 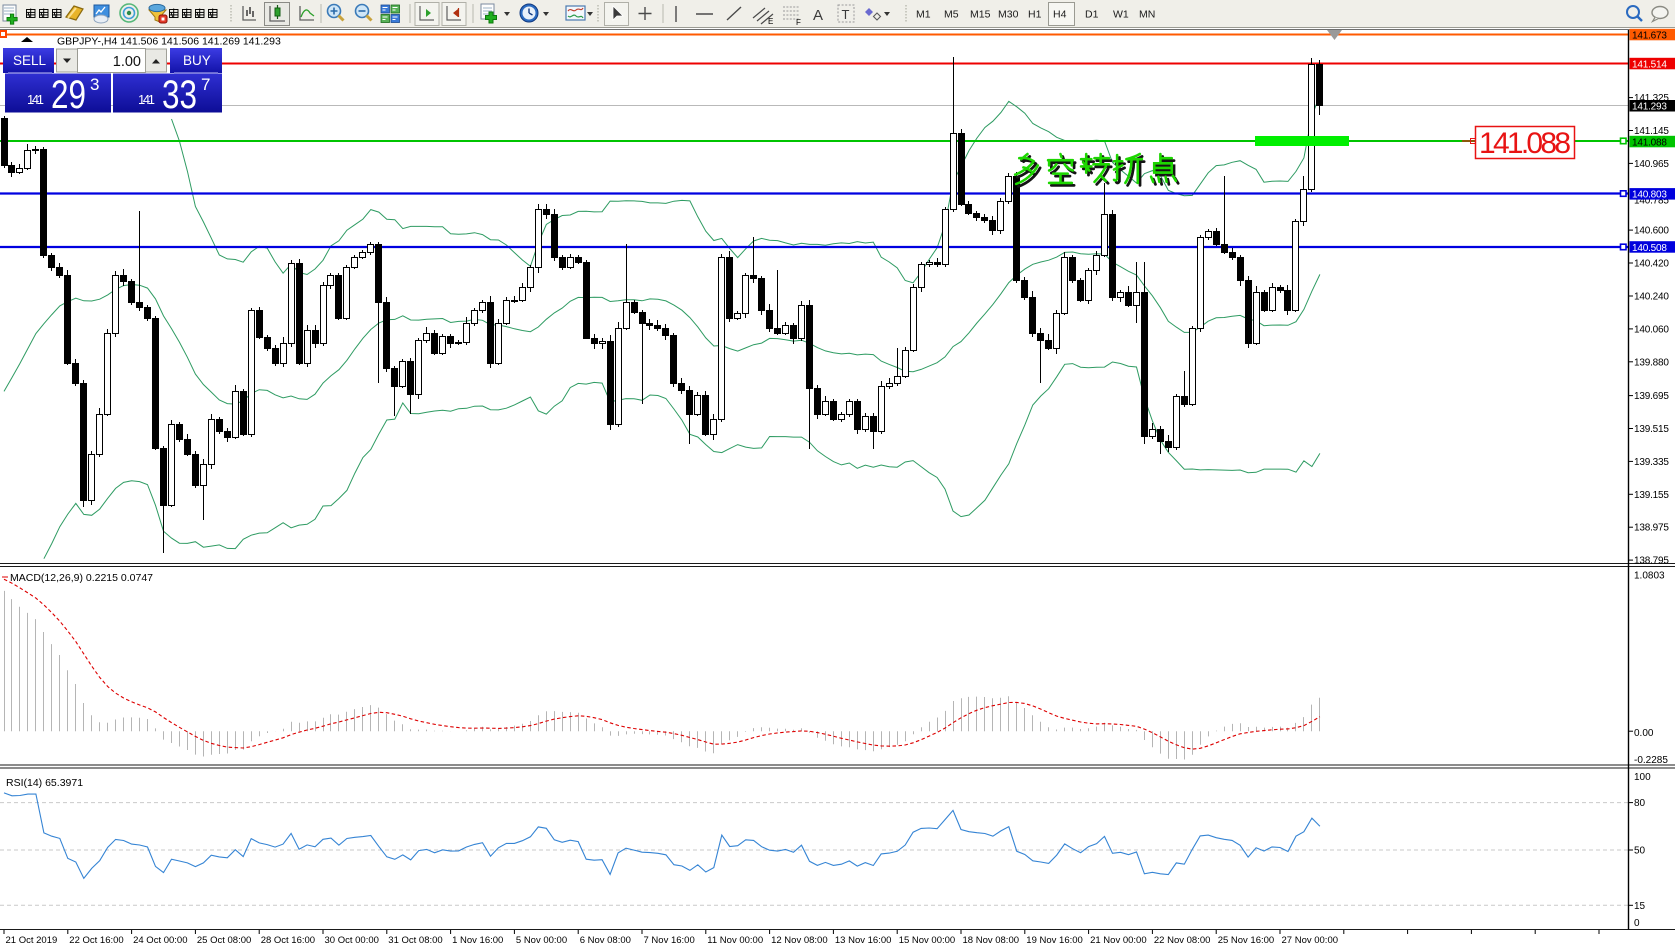 I want to click on svg-text: 1.0803, so click(x=1649, y=576).